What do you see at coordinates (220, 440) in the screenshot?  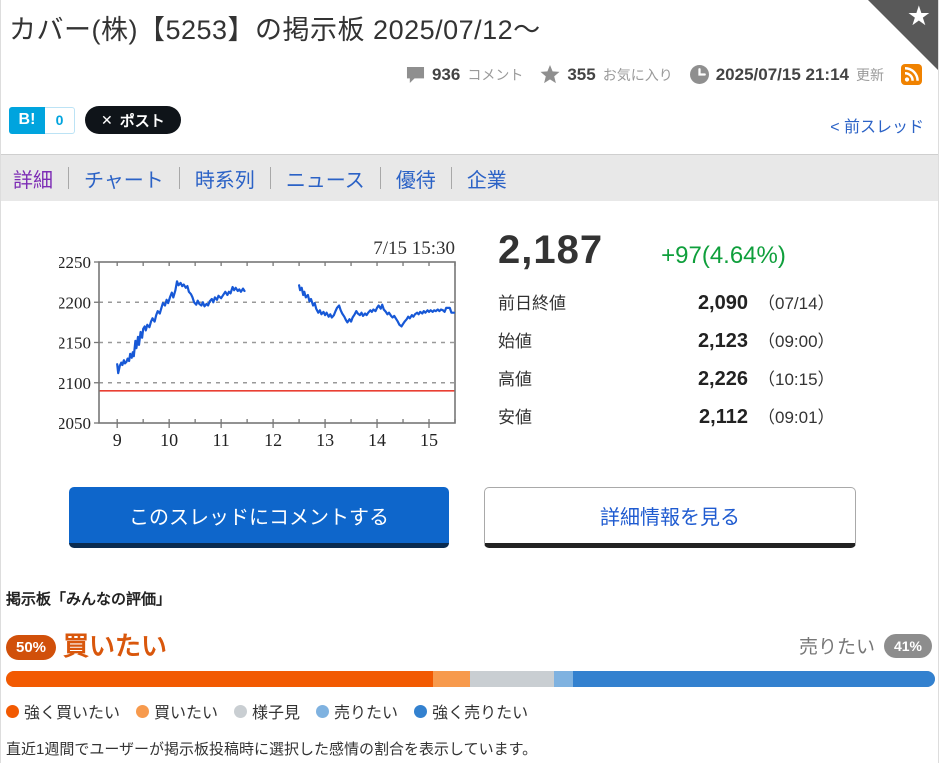 I see `svg-text: 11` at bounding box center [220, 440].